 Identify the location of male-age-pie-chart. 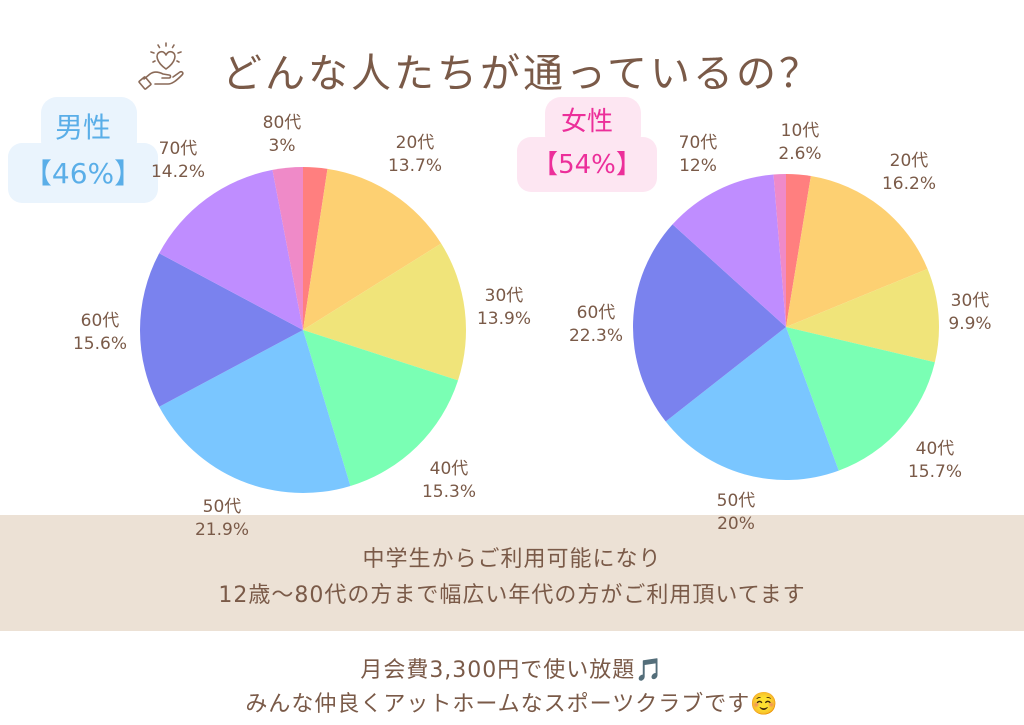
(302, 330).